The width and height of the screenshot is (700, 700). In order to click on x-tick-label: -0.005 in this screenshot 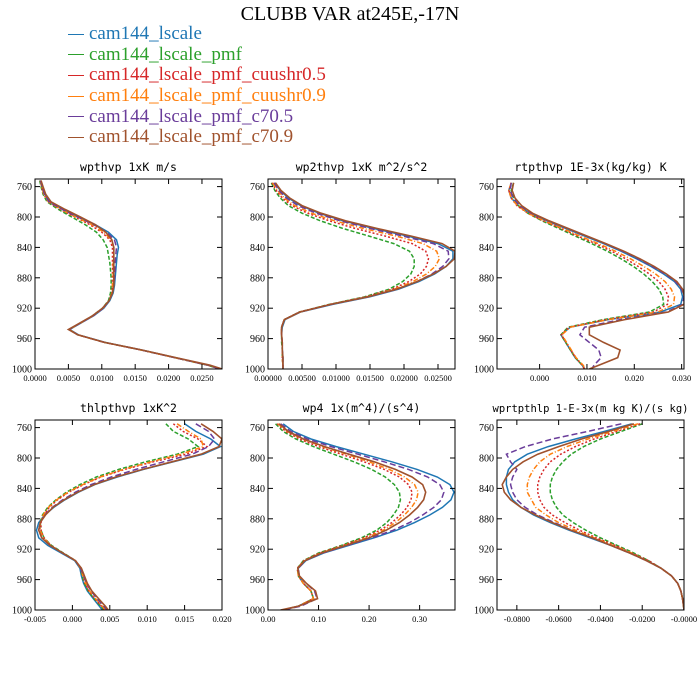, I will do `click(35, 619)`.